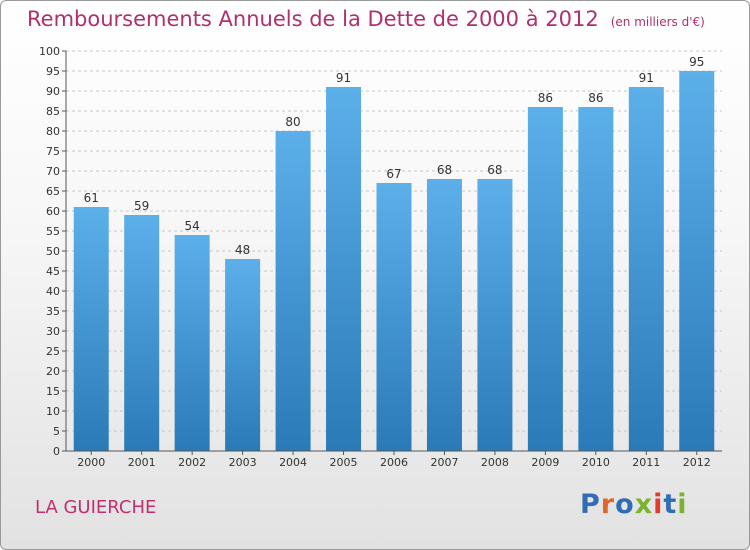 The height and width of the screenshot is (550, 750). I want to click on x-tick-label: 2010, so click(596, 462).